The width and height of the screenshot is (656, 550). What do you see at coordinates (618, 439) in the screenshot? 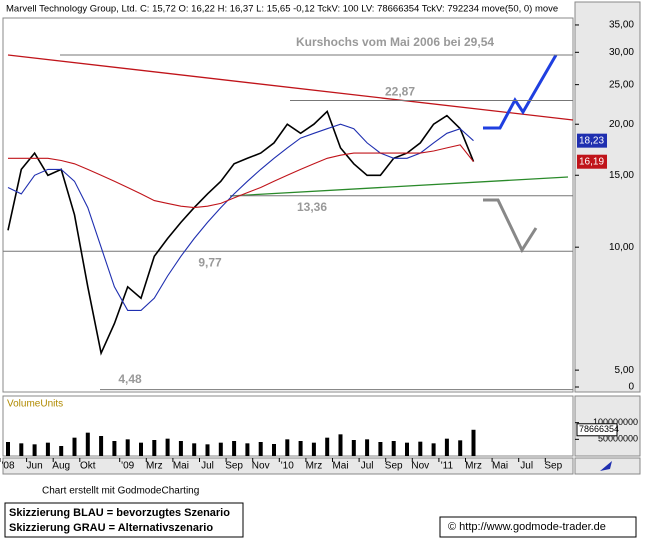
I see `volume-tick-label: 50000000` at bounding box center [618, 439].